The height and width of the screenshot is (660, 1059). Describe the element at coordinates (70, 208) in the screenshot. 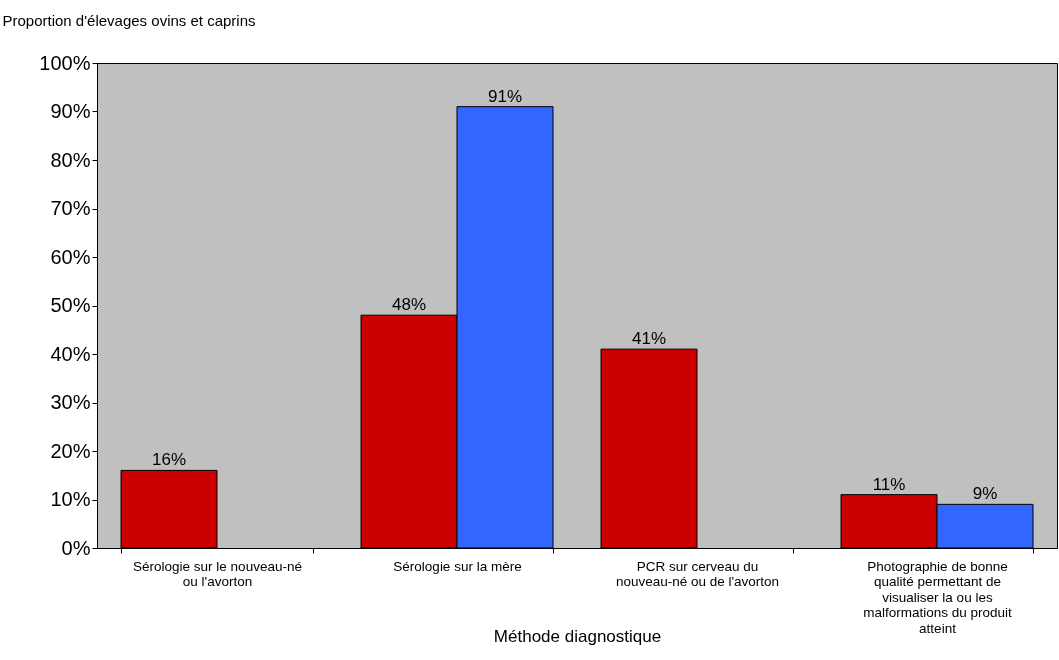

I see `y-tick-label: 70%` at that location.